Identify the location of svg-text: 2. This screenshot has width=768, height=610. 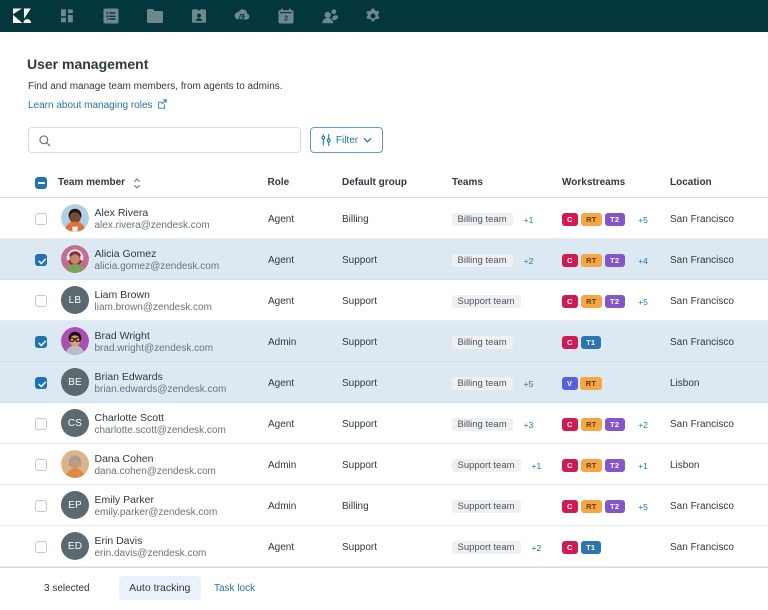
(286, 18).